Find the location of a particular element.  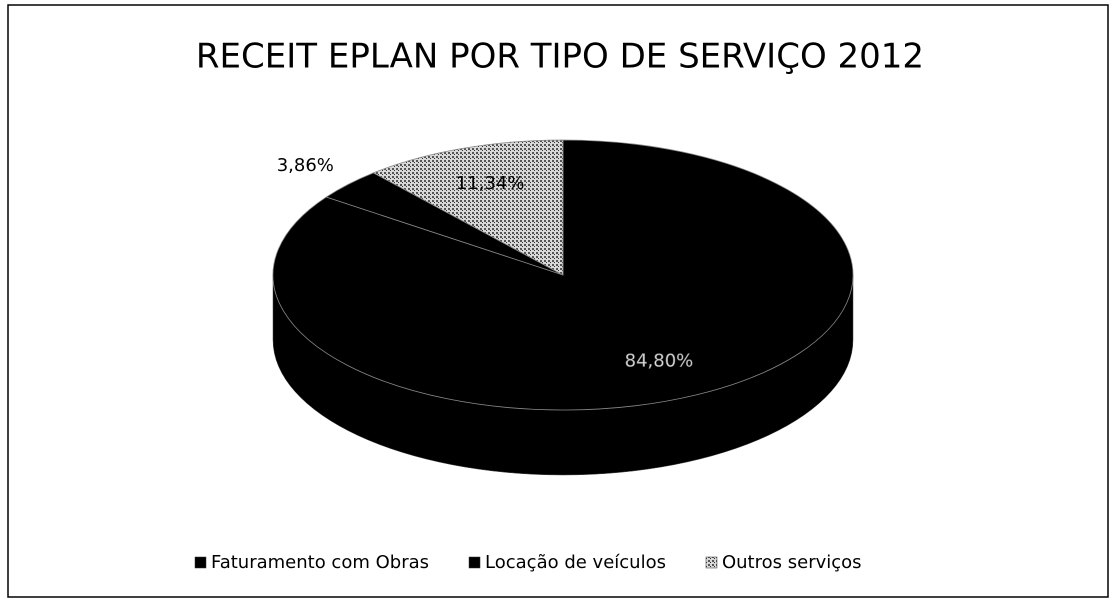

legend-label: Faturamento com Obras is located at coordinates (320, 562).